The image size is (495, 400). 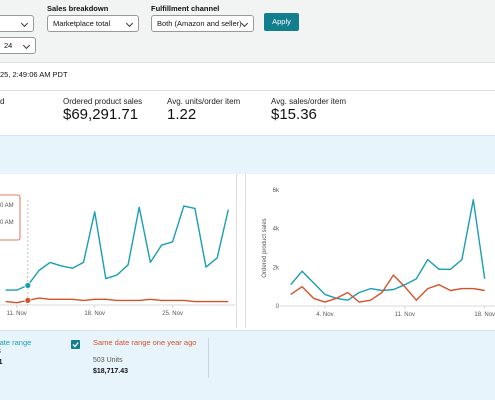 What do you see at coordinates (103, 101) in the screenshot?
I see `metric-label: Ordered product sales` at bounding box center [103, 101].